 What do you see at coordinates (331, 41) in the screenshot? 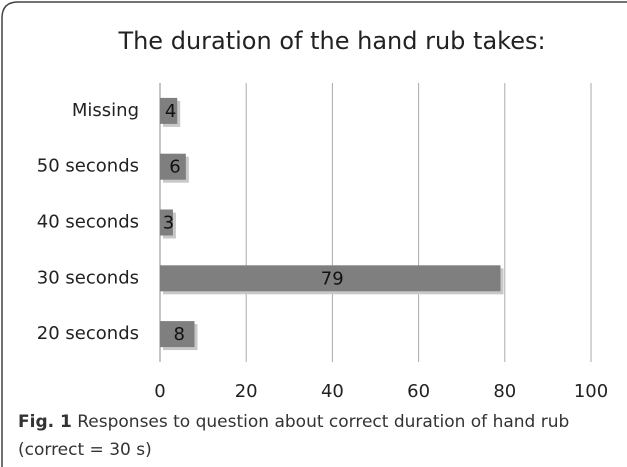
I see `chart-title: The duration of the hand rub takes:` at bounding box center [331, 41].